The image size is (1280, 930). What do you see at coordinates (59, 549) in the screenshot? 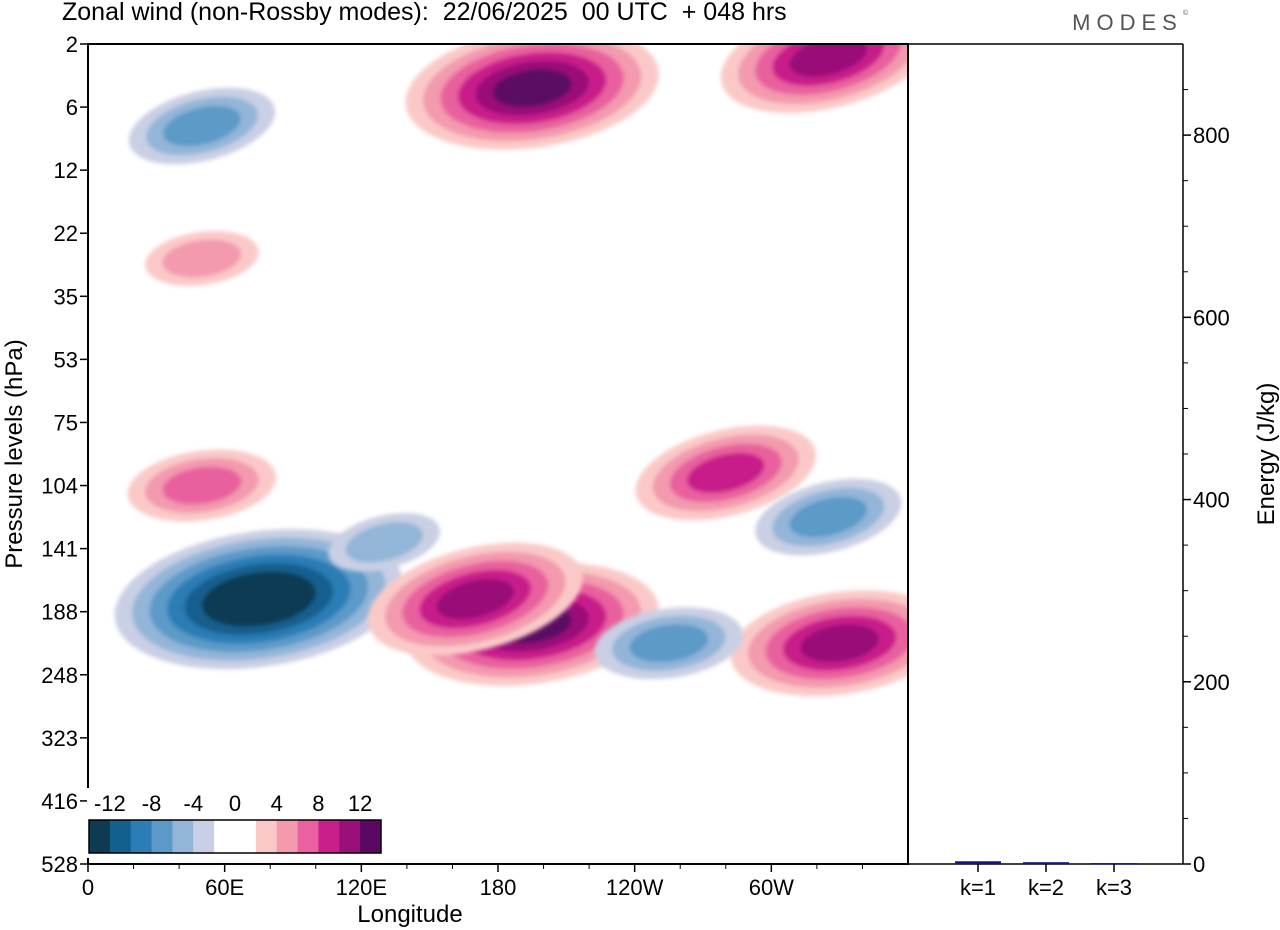
I see `y-tick-label: 141` at bounding box center [59, 549].